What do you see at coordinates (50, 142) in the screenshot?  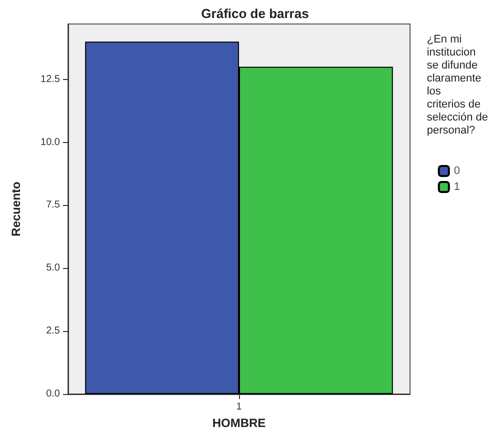 I see `y-tick-label: 10.0` at bounding box center [50, 142].